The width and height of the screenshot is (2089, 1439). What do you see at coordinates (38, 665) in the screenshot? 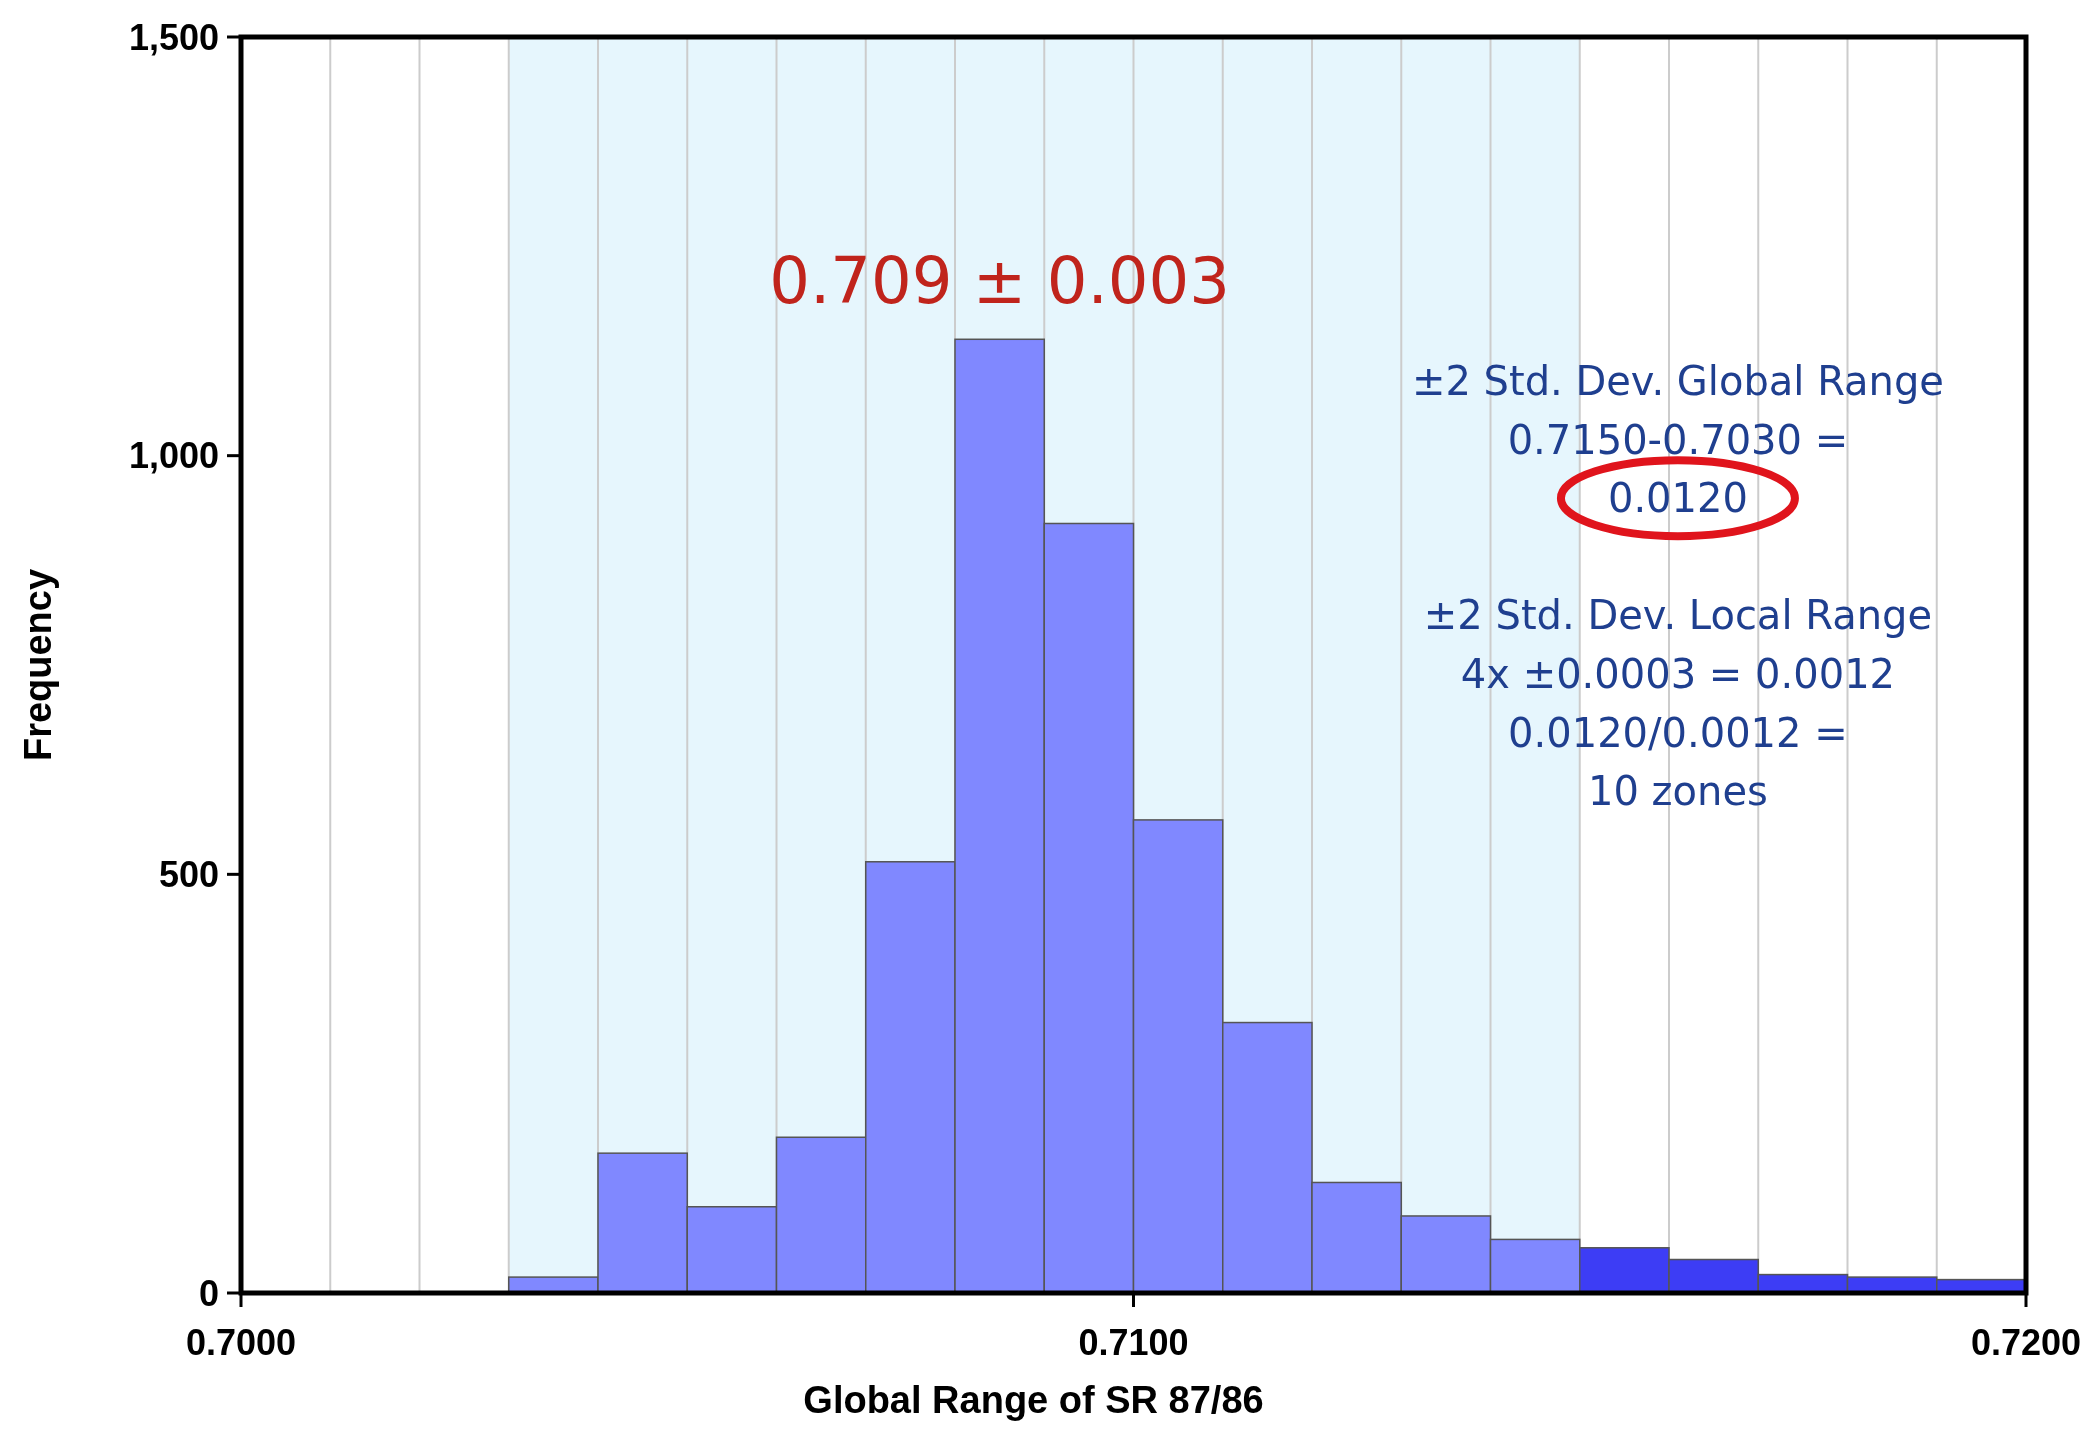
I see `y-axis-title: Frequency` at bounding box center [38, 665].